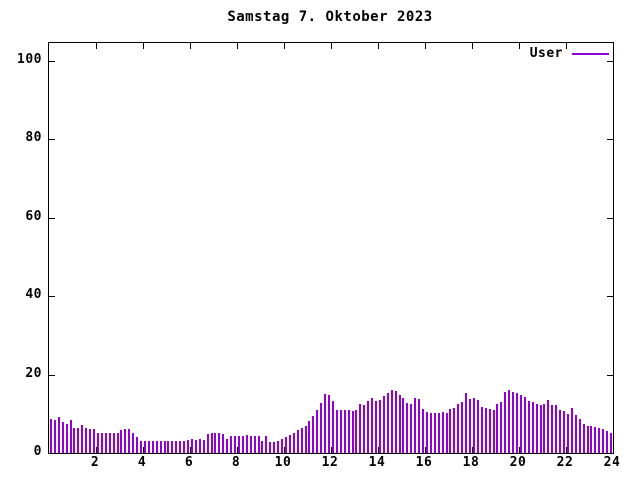 Image resolution: width=640 pixels, height=480 pixels. I want to click on y-tick-label: 40, so click(33, 295).